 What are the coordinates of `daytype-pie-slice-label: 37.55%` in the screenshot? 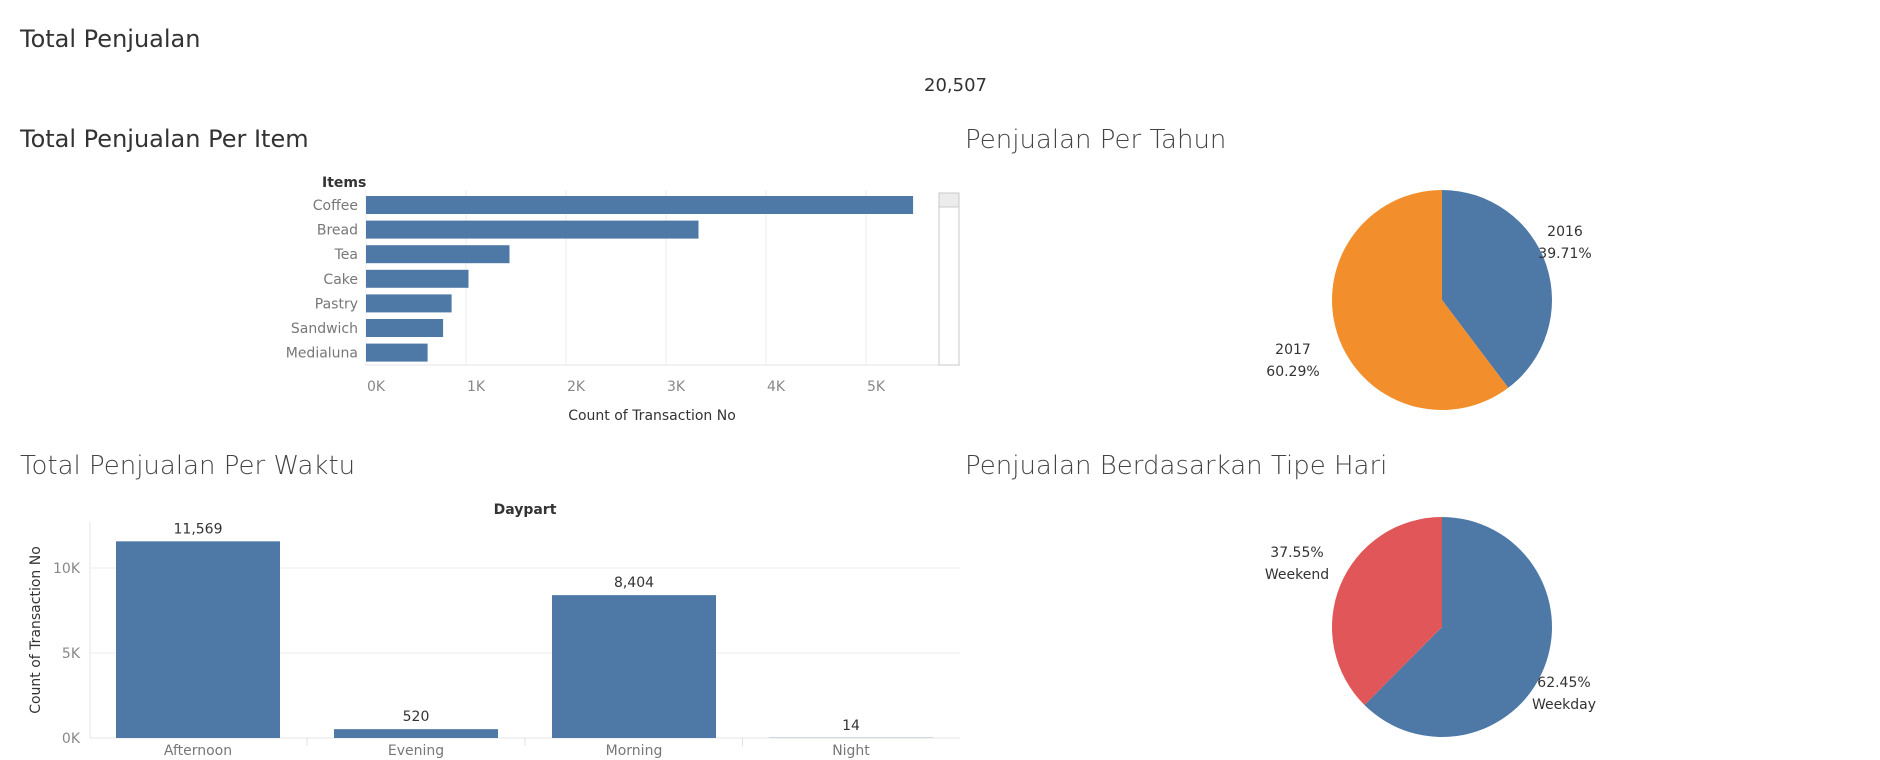 It's located at (1296, 553).